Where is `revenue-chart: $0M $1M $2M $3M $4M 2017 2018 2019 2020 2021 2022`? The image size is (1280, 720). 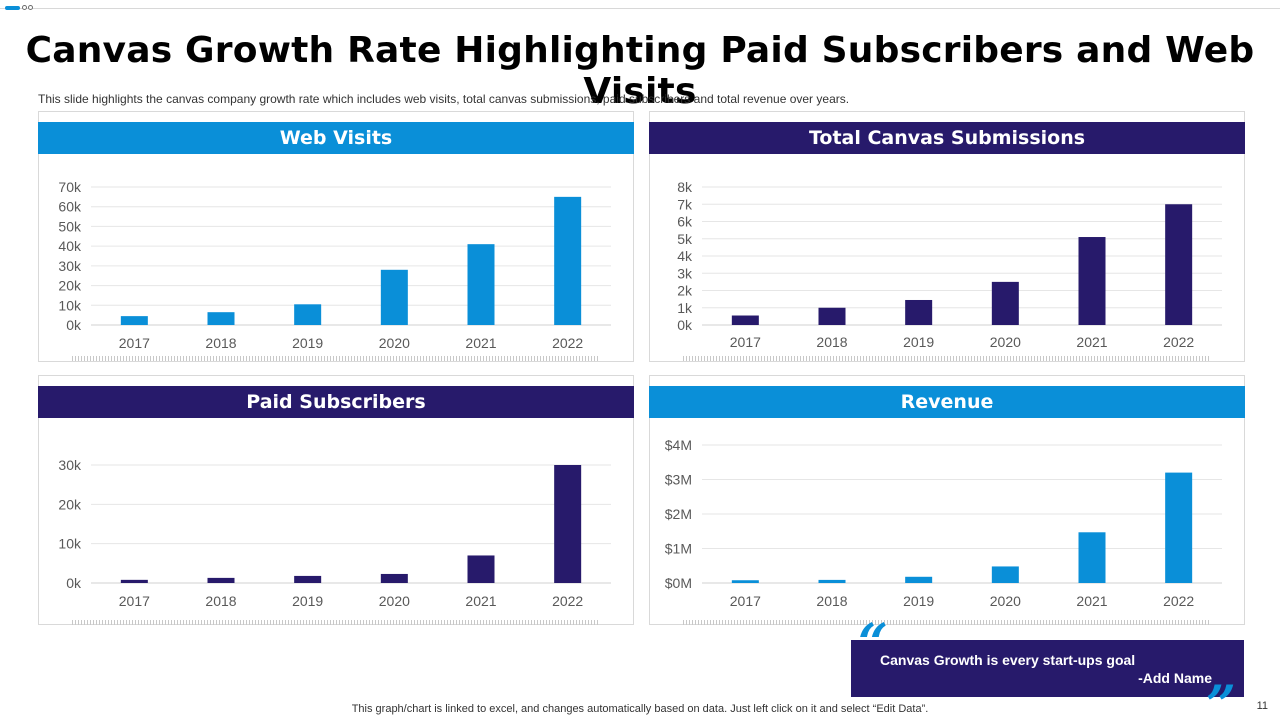 revenue-chart: $0M $1M $2M $3M $4M 2017 2018 2019 2020 2021 2022 is located at coordinates (943, 523).